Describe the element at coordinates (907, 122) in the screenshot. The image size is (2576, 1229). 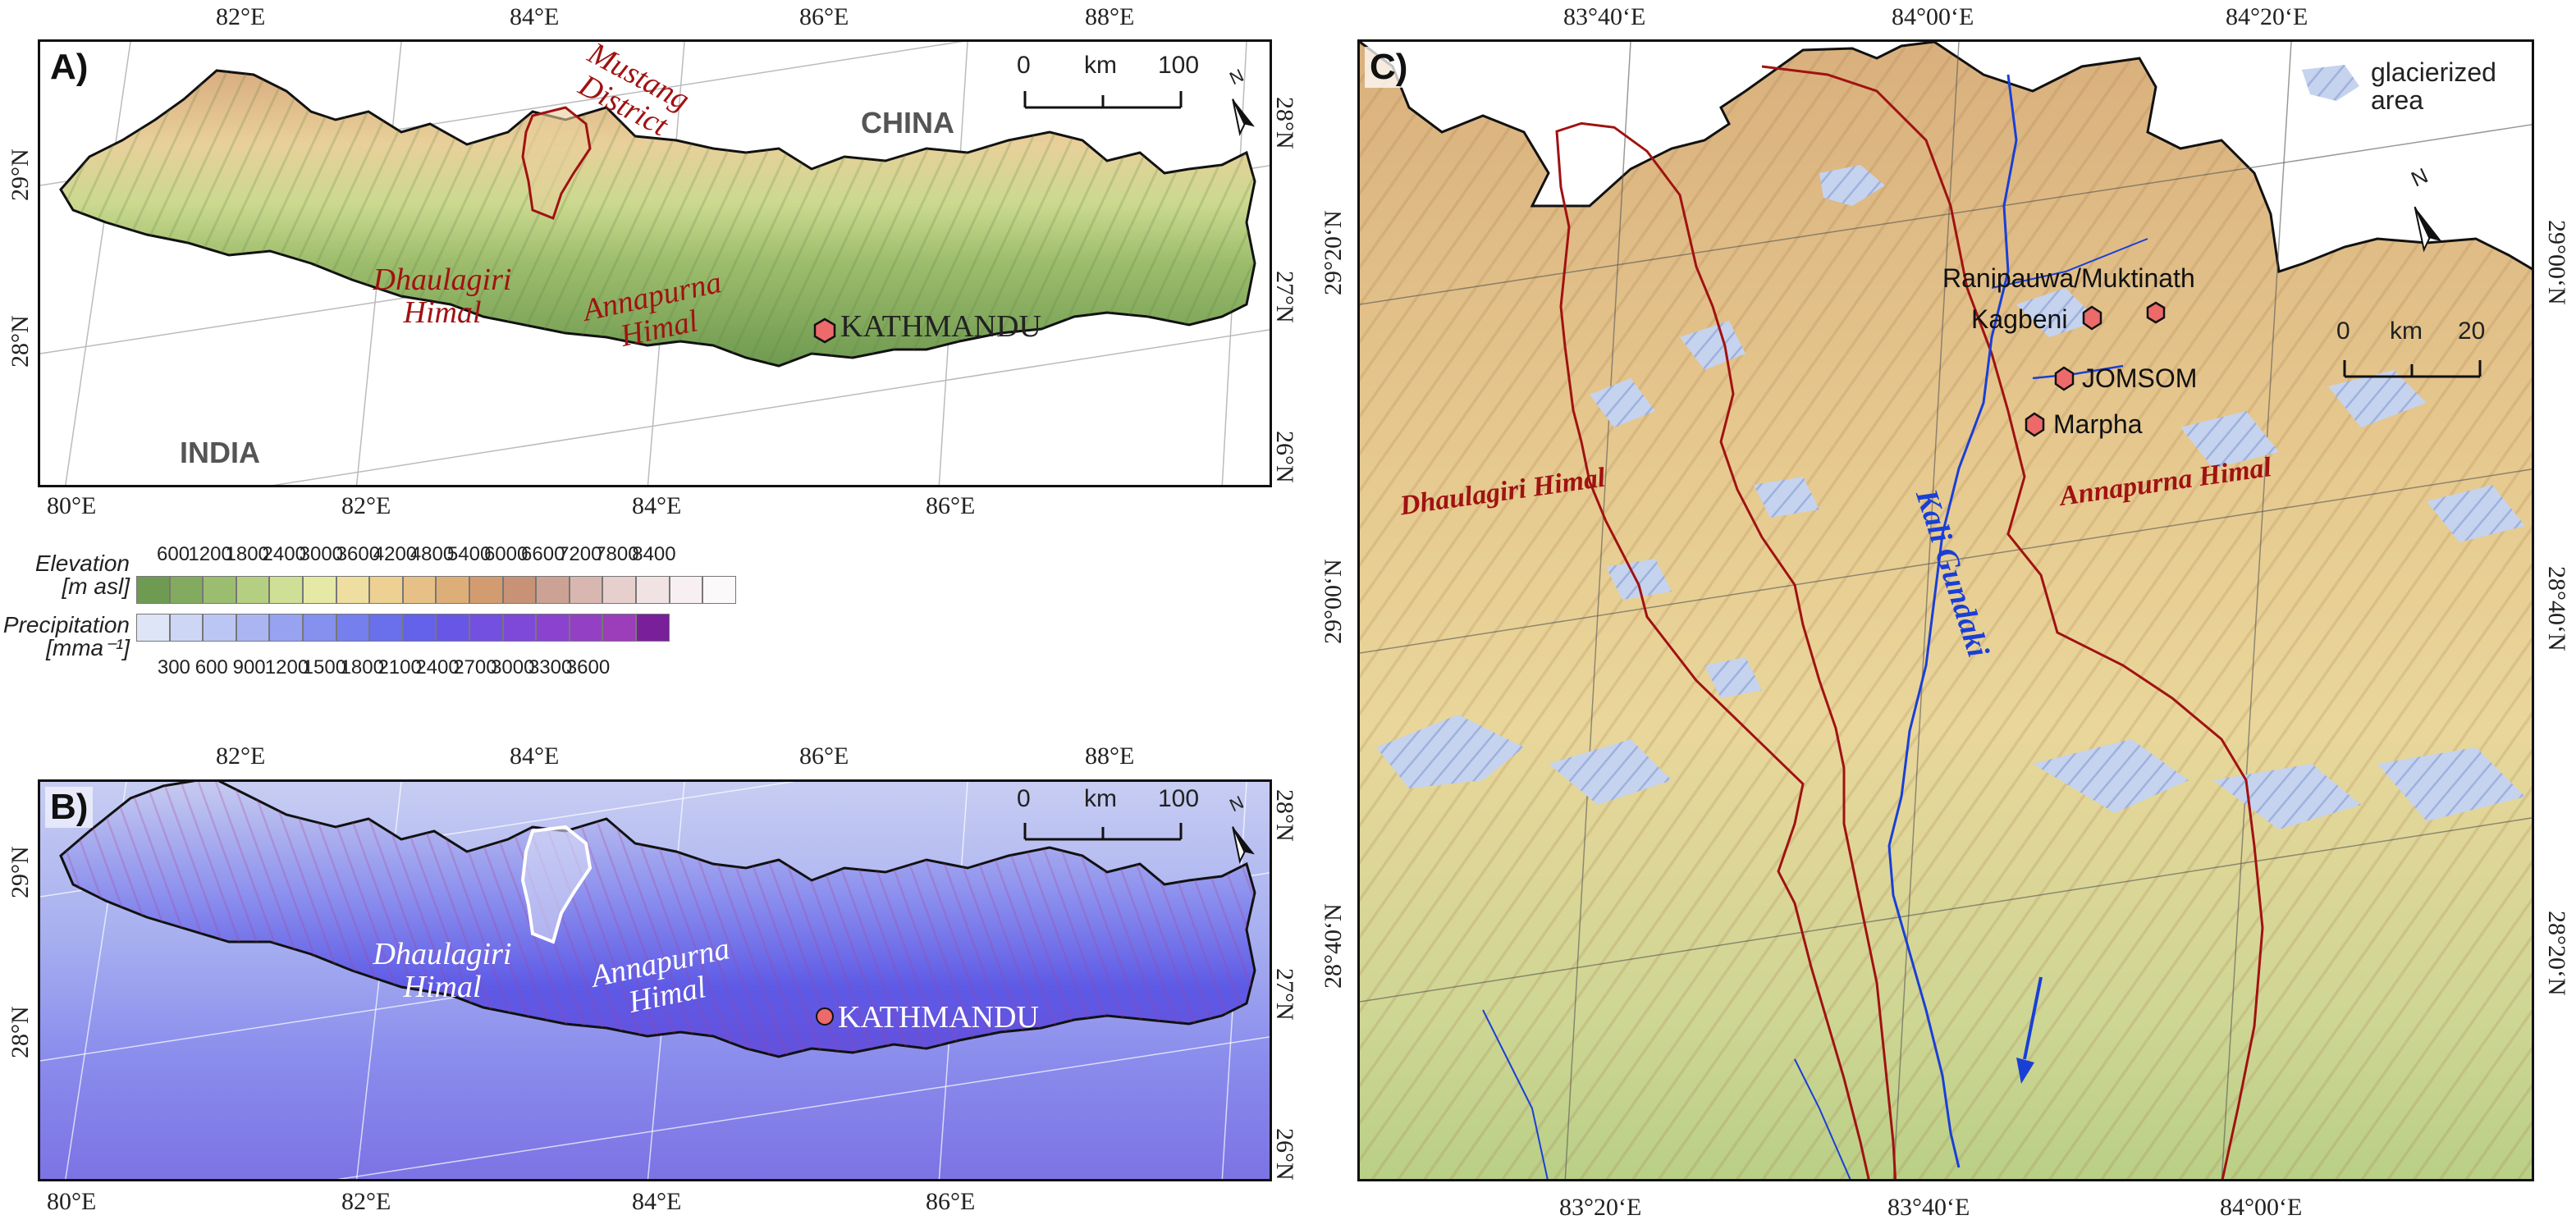
I see `panel-a-china-label: CHINA` at that location.